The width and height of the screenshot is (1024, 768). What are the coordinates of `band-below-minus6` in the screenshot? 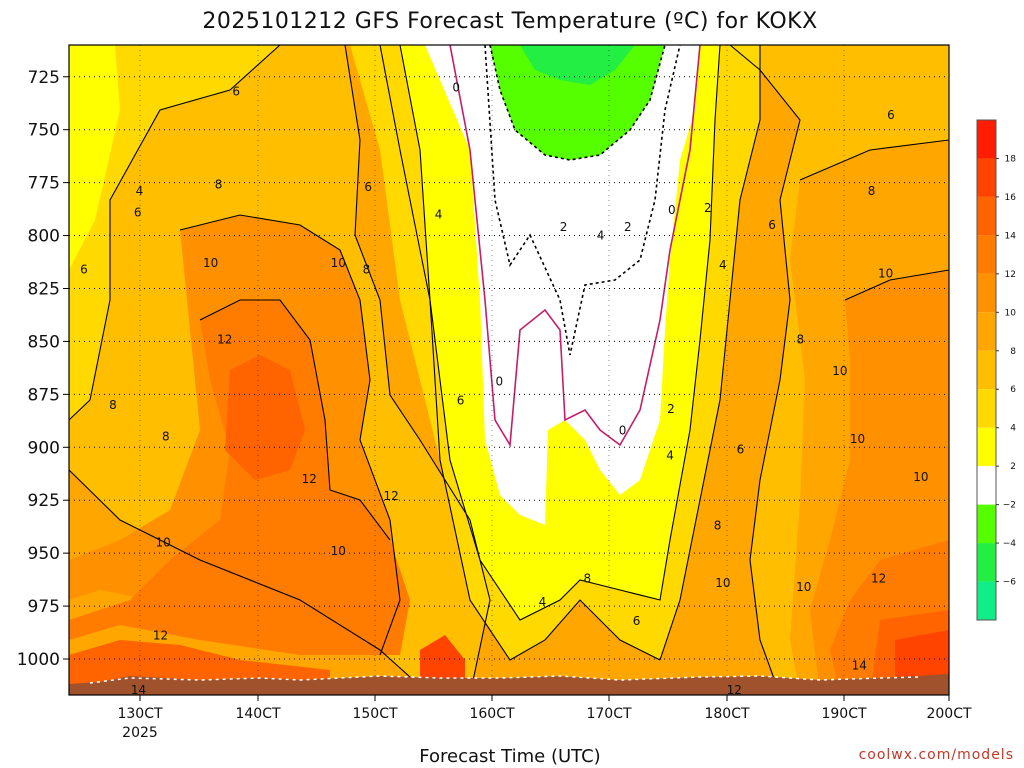 It's located at (577, 65).